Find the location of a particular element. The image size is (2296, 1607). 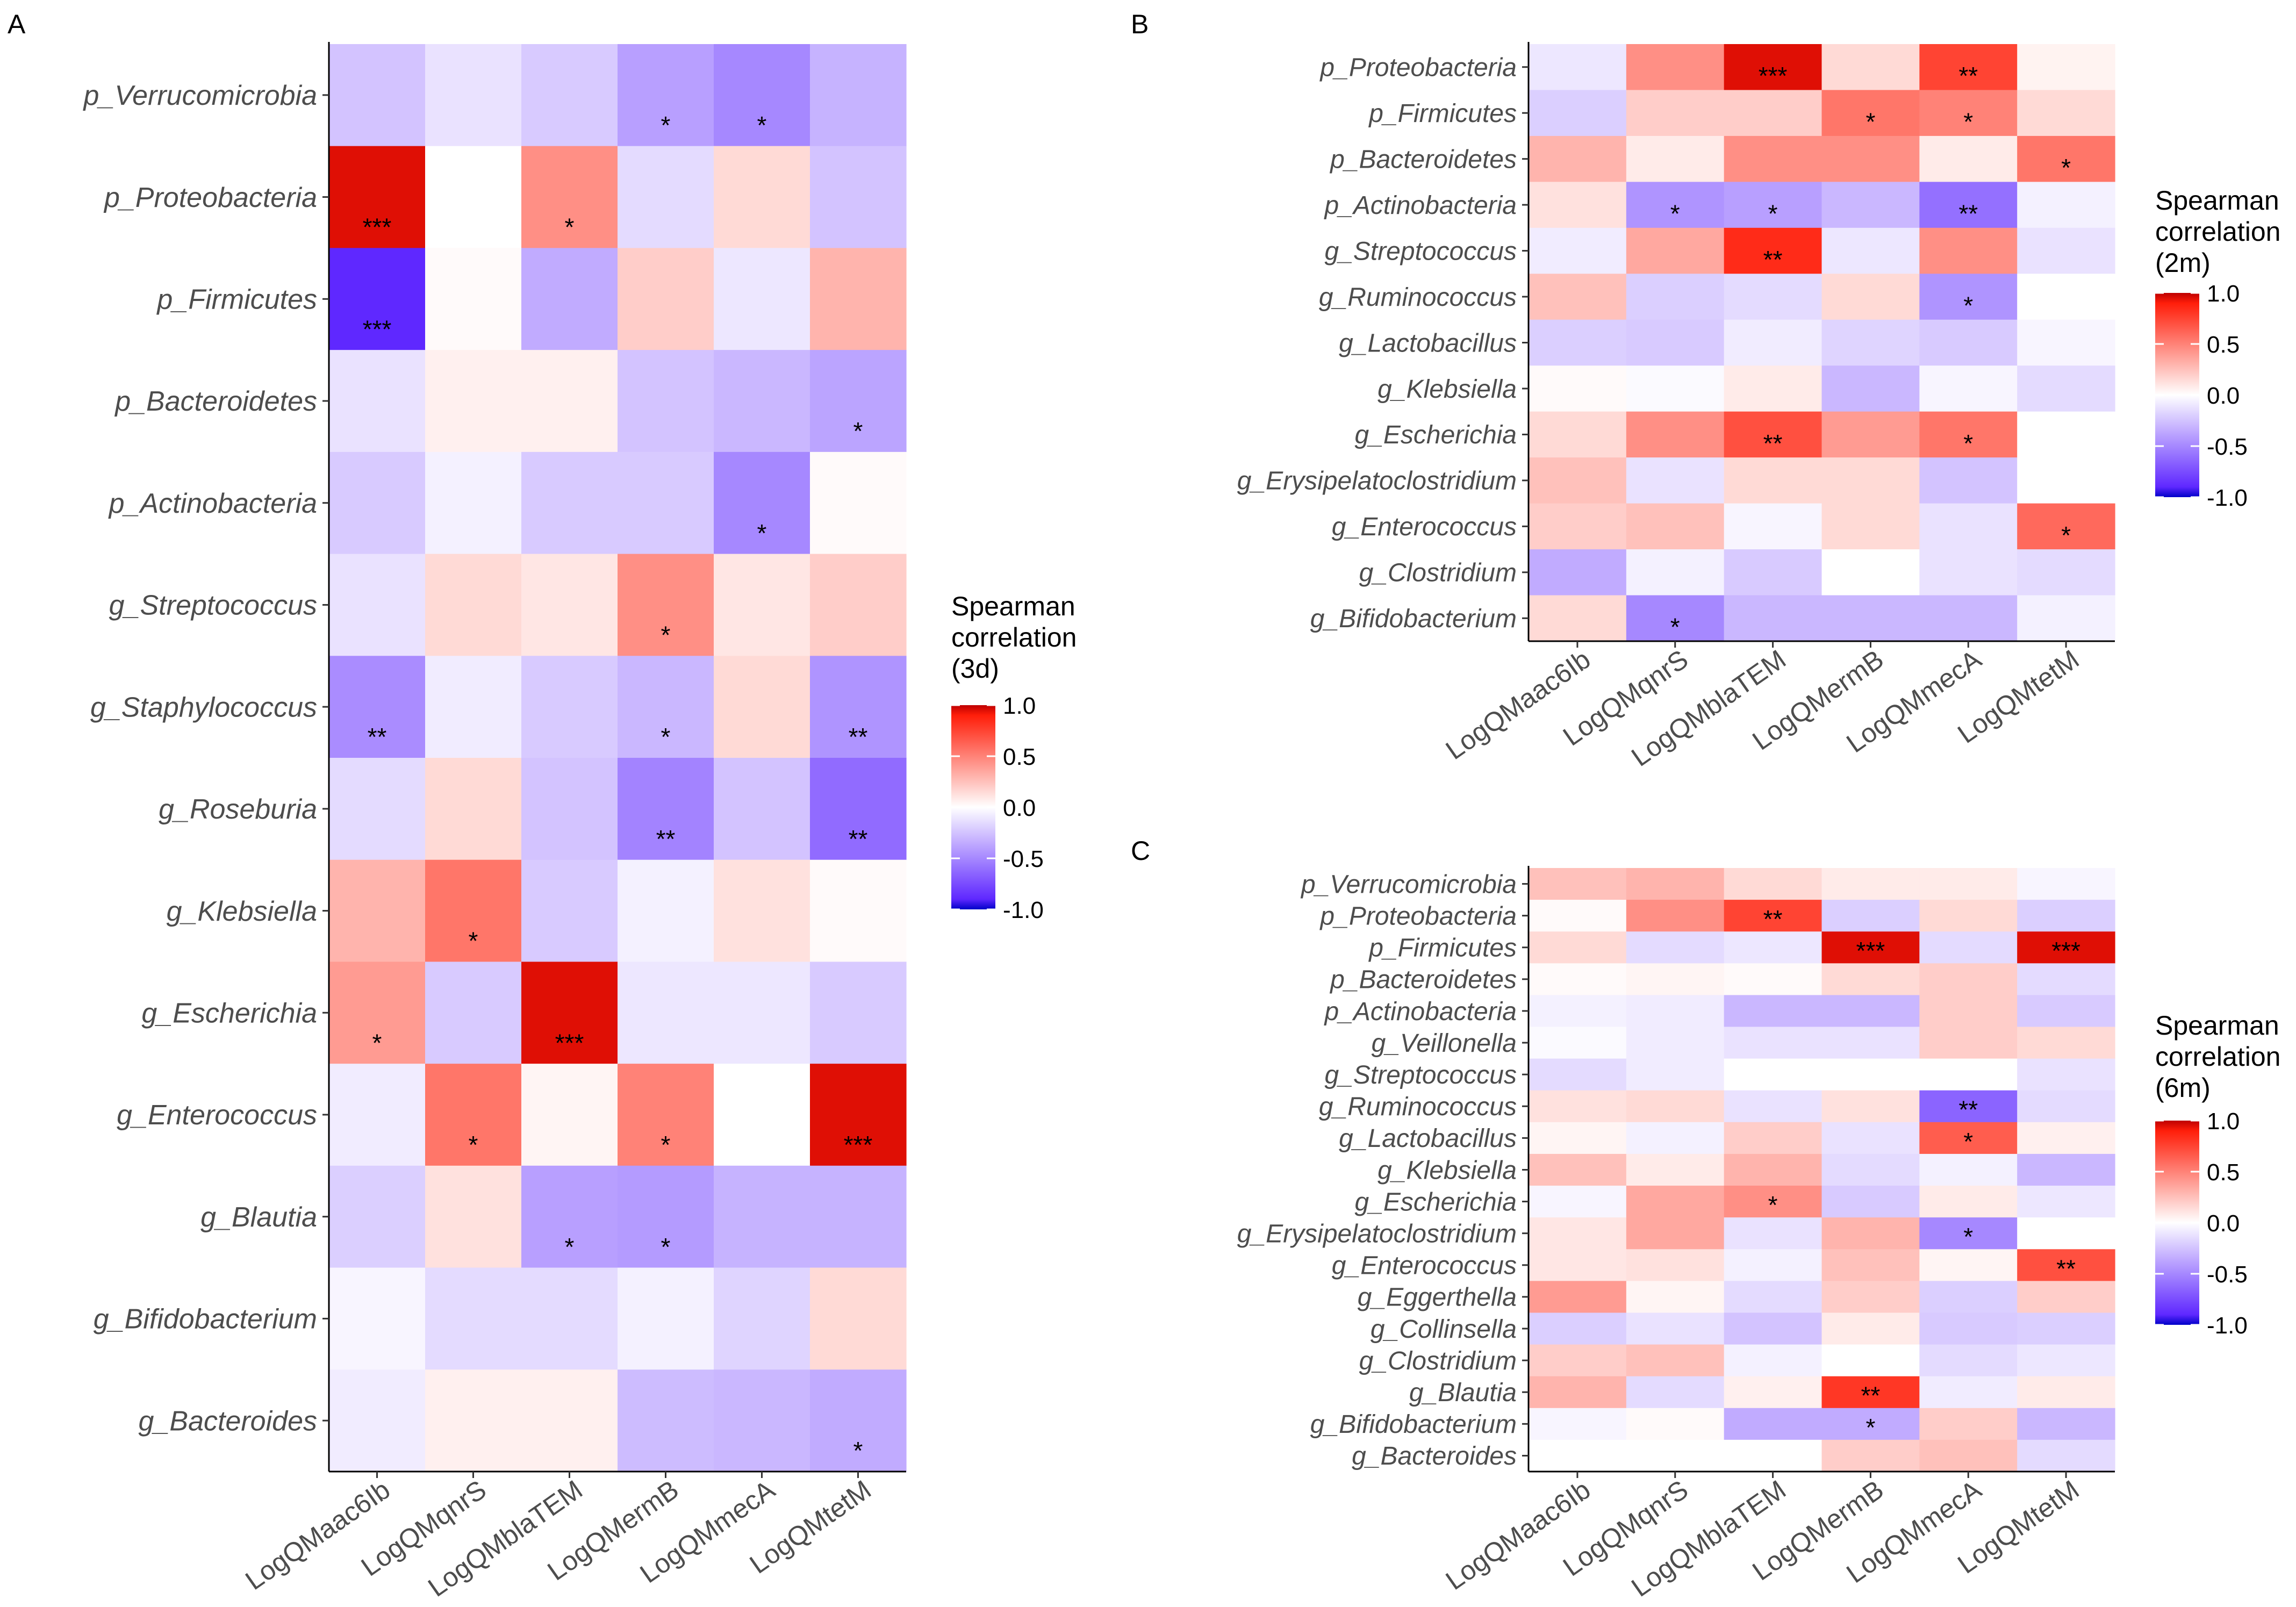

row-label: g_Erysipelatoclostridium is located at coordinates (1377, 481).